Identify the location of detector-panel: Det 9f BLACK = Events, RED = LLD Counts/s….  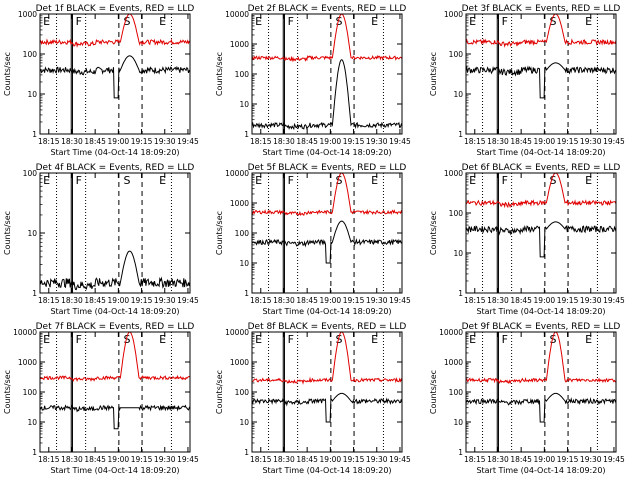
(527, 398).